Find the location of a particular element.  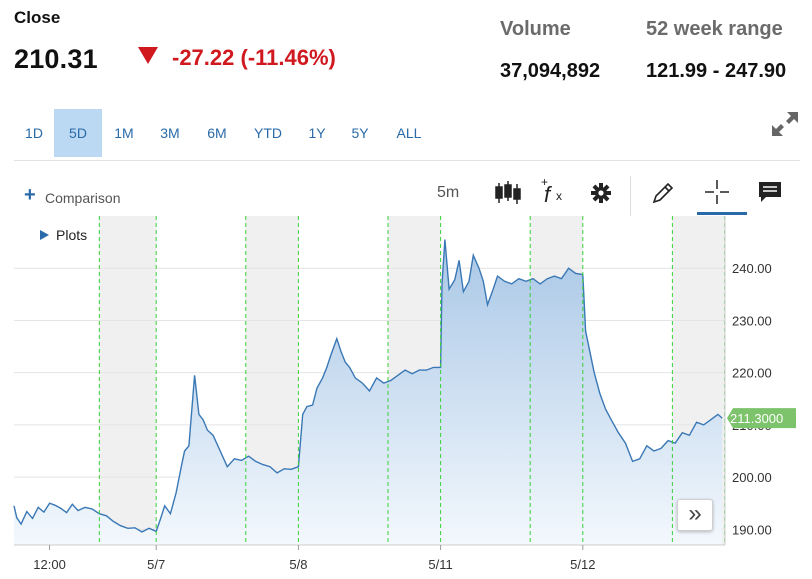

last-price-label: 211.3000 is located at coordinates (756, 418).